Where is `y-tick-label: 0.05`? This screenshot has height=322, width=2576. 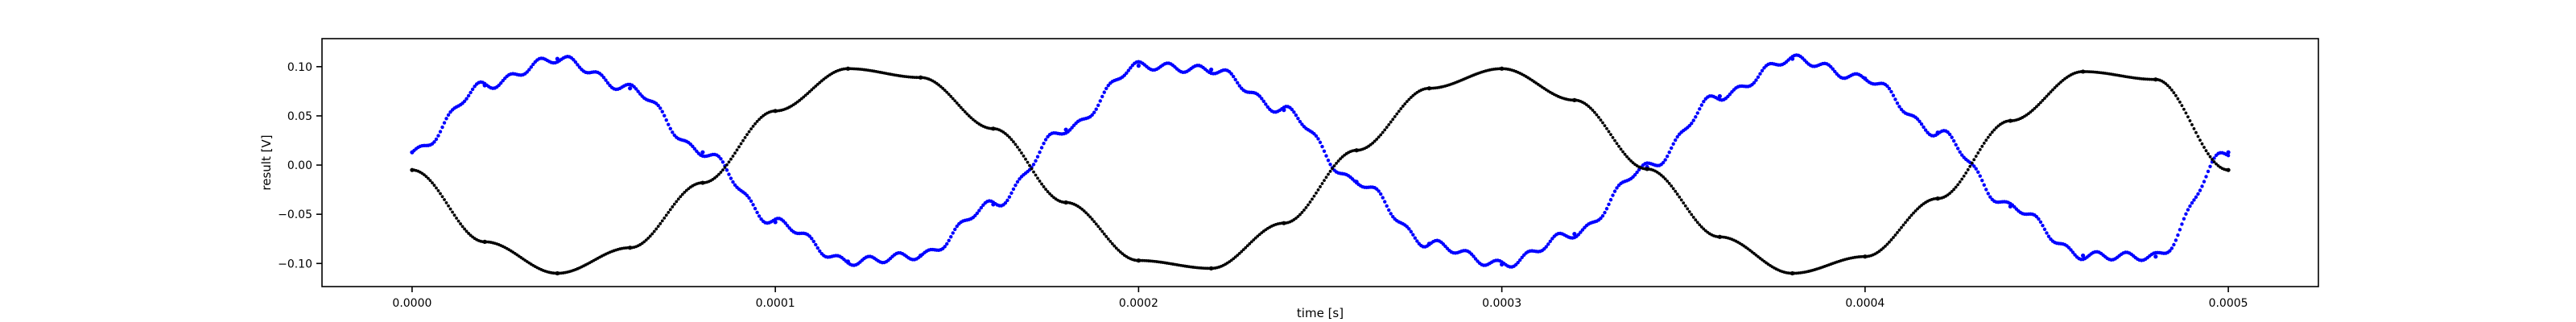
y-tick-label: 0.05 is located at coordinates (299, 116).